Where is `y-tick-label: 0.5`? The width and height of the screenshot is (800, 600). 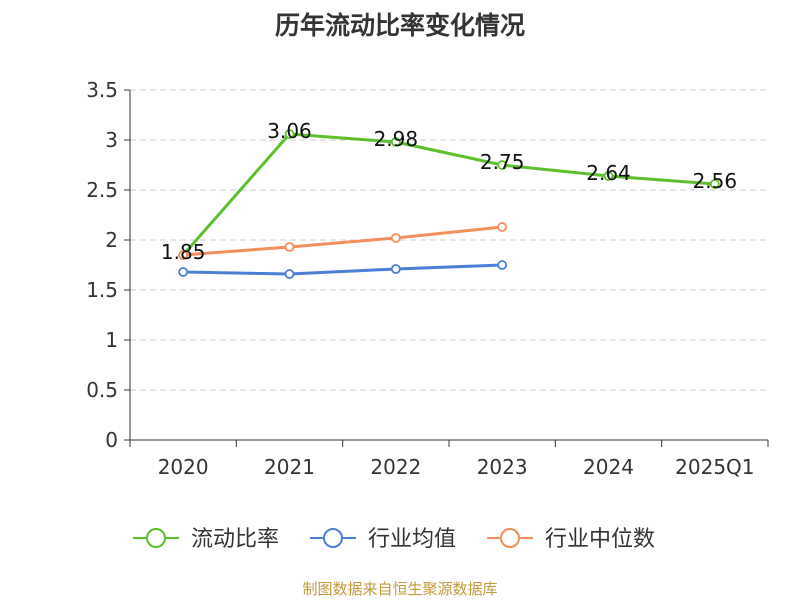
y-tick-label: 0.5 is located at coordinates (102, 390).